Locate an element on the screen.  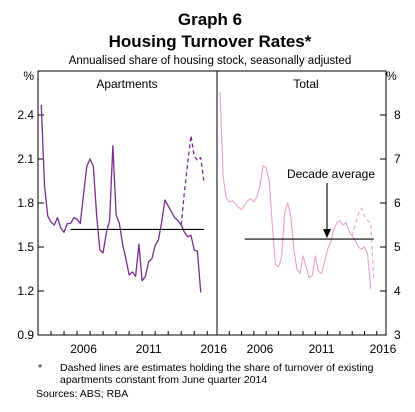
right-axis-unit: % is located at coordinates (391, 76).